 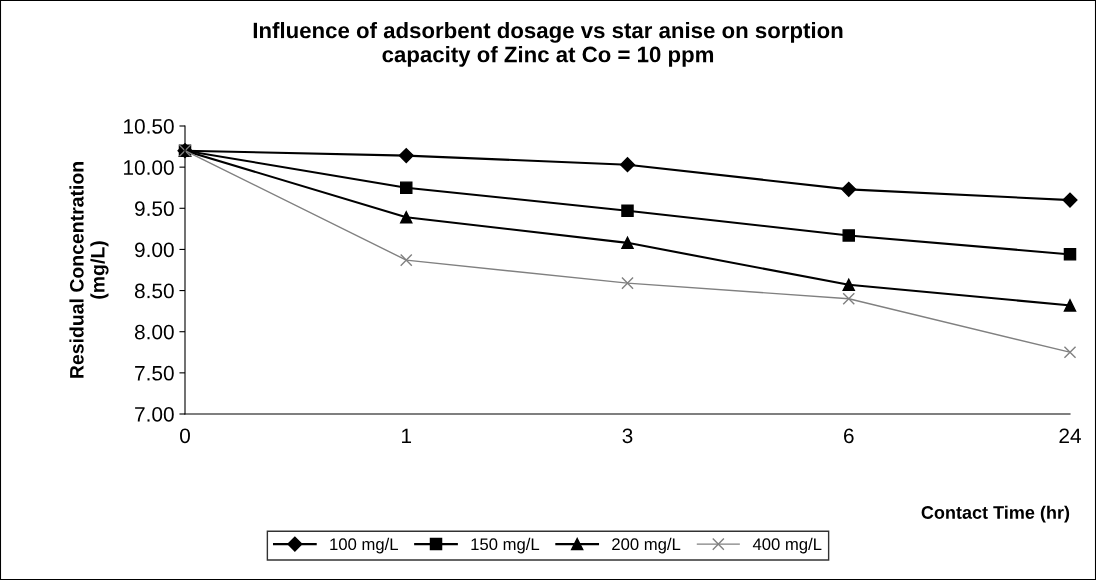 I want to click on y-tick-label: 10.50, so click(x=149, y=126).